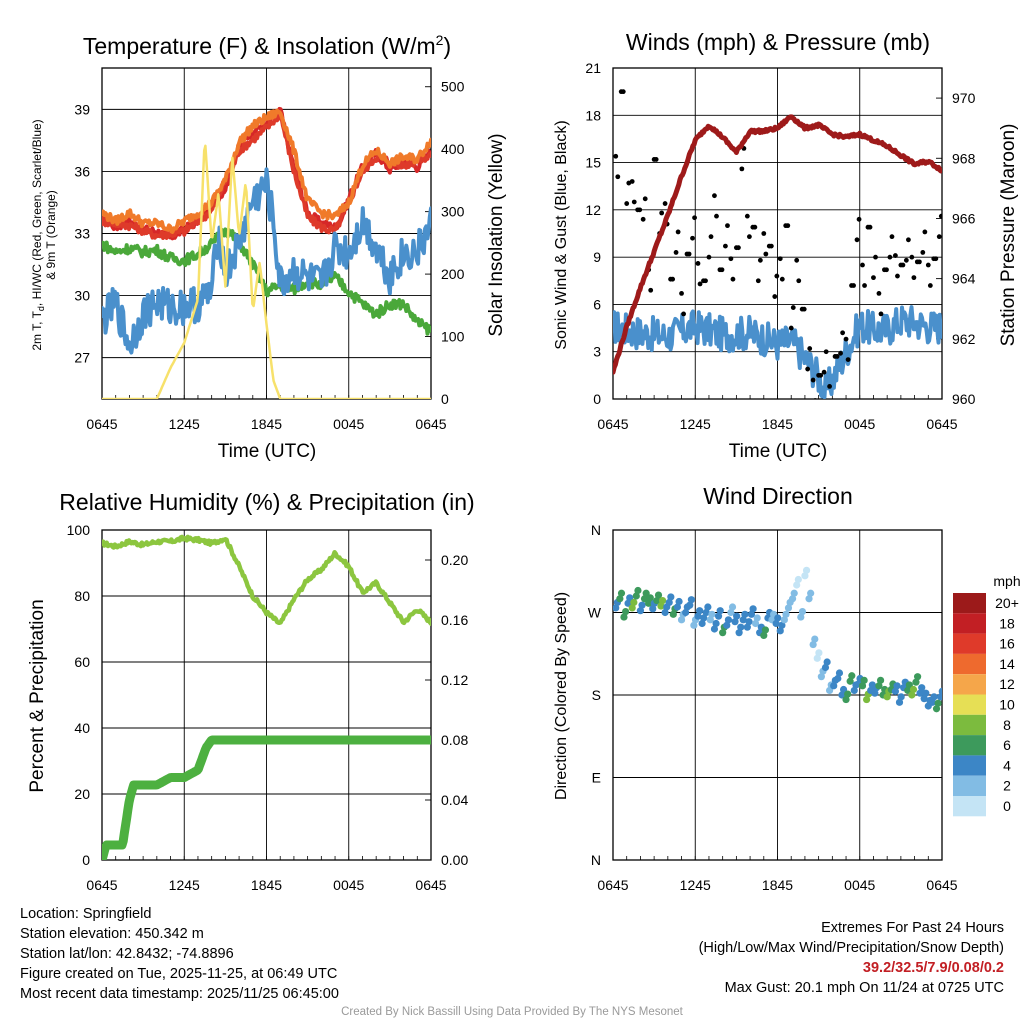 The width and height of the screenshot is (1024, 1024). Describe the element at coordinates (596, 530) in the screenshot. I see `y-tick-label: N` at that location.